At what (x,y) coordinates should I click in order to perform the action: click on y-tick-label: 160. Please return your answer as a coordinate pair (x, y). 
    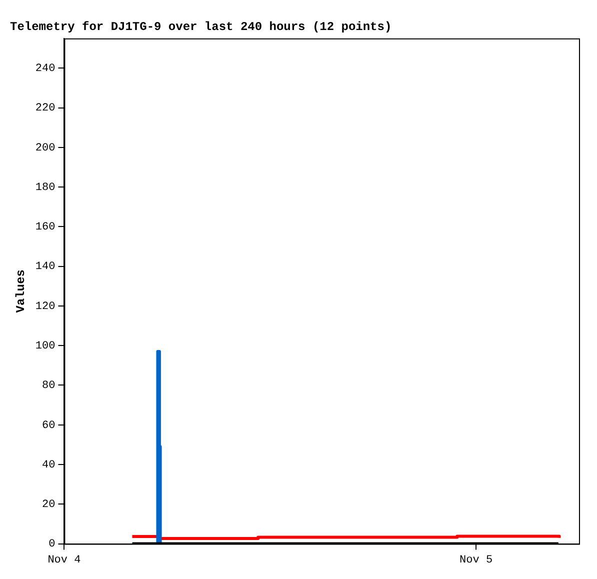
    Looking at the image, I should click on (45, 228).